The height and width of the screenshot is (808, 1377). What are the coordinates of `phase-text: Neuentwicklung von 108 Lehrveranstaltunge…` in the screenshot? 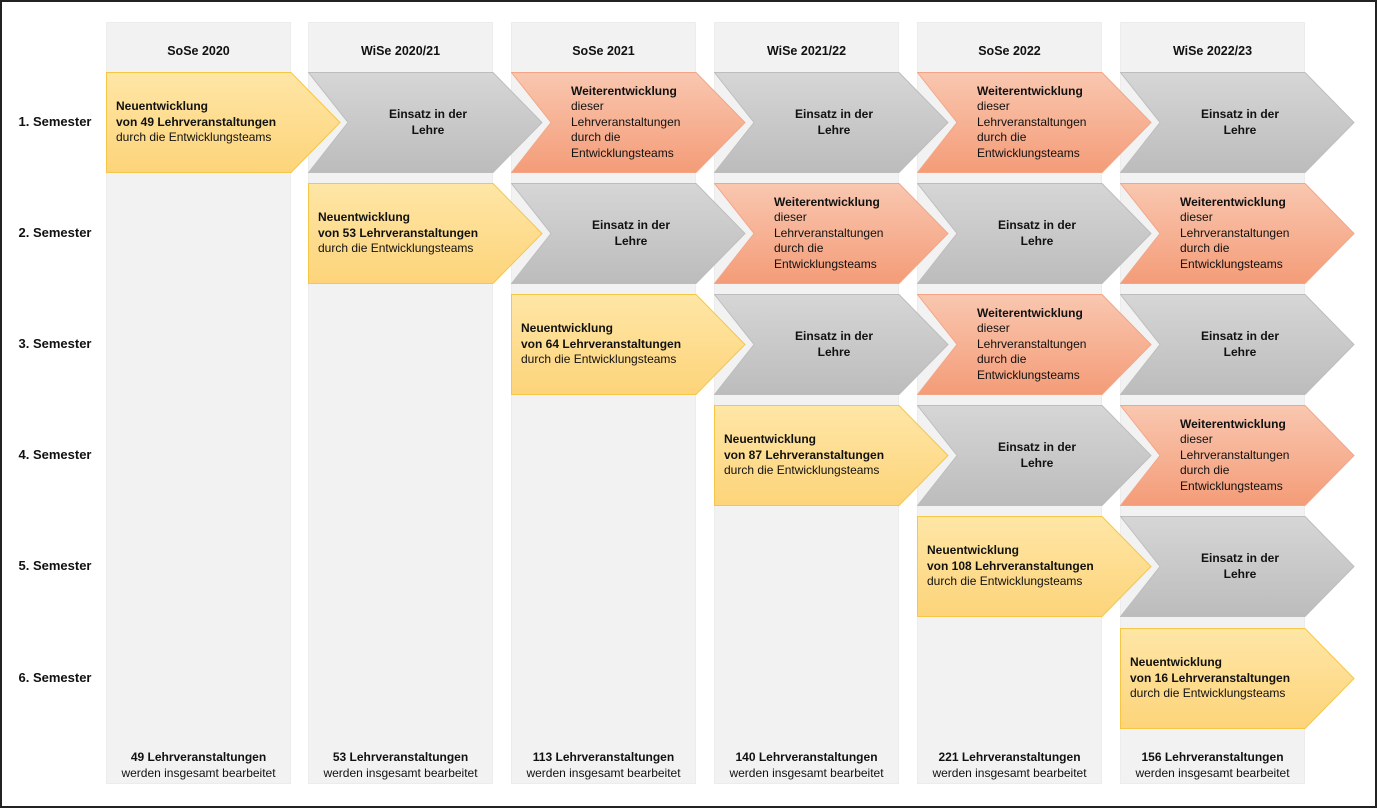 It's located at (1037, 566).